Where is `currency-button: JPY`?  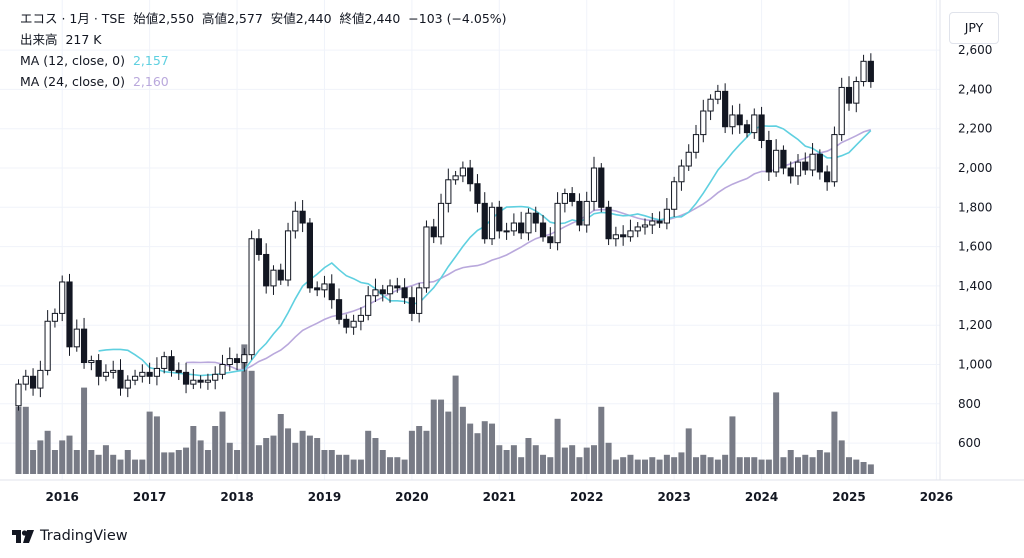
currency-button: JPY is located at coordinates (974, 28).